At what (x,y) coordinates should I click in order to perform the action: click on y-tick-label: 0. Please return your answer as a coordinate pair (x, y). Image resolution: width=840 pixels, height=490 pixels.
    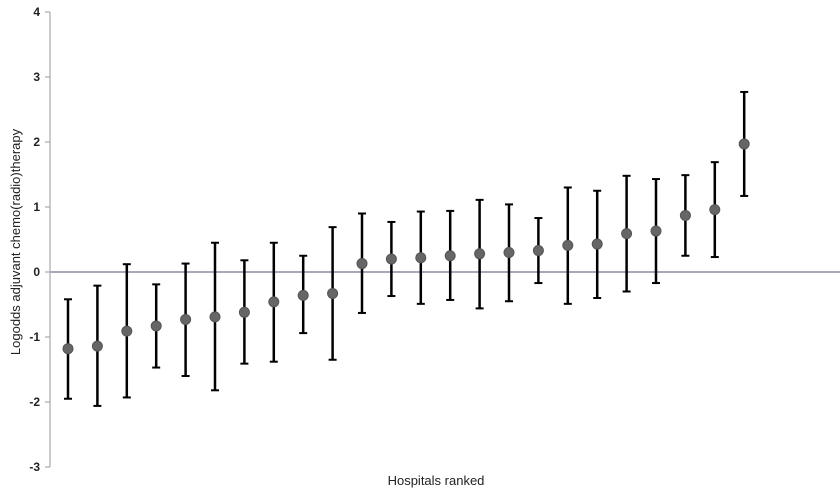
    Looking at the image, I should click on (36, 272).